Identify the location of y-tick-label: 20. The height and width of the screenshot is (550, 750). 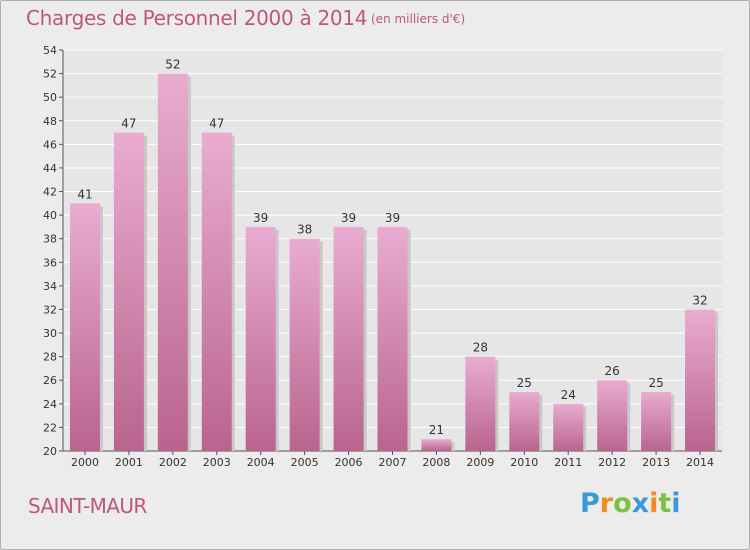
(50, 451).